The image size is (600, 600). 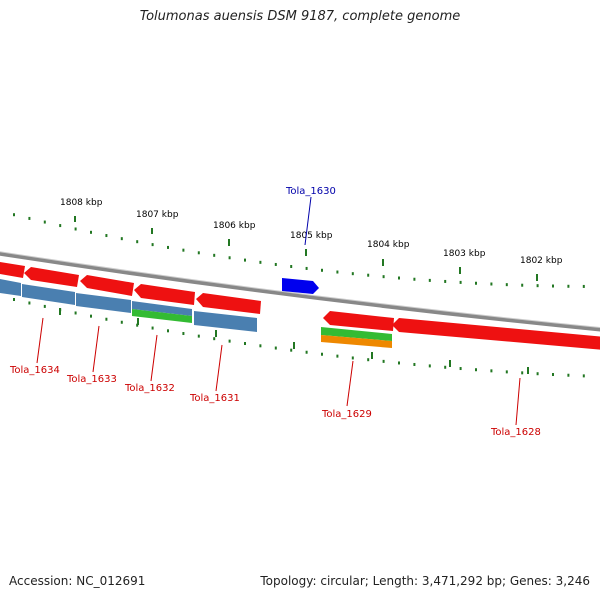 I want to click on ruler-label: 1805 kbp, so click(x=311, y=236).